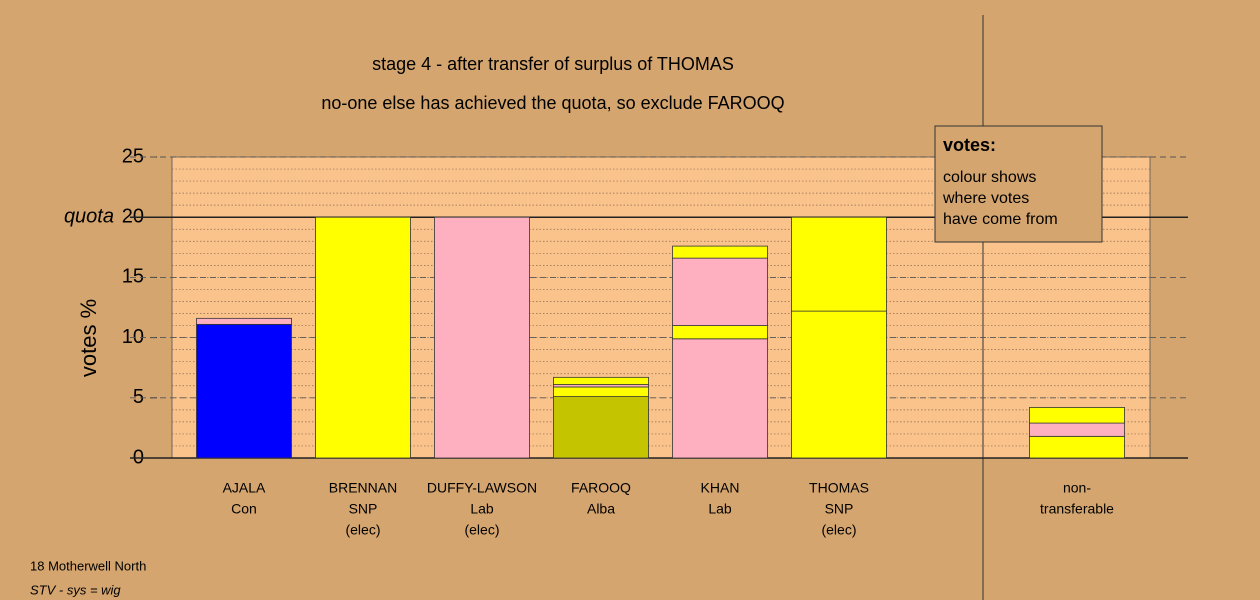 This screenshot has width=1260, height=600. Describe the element at coordinates (138, 397) in the screenshot. I see `y-tick-label: 5` at that location.